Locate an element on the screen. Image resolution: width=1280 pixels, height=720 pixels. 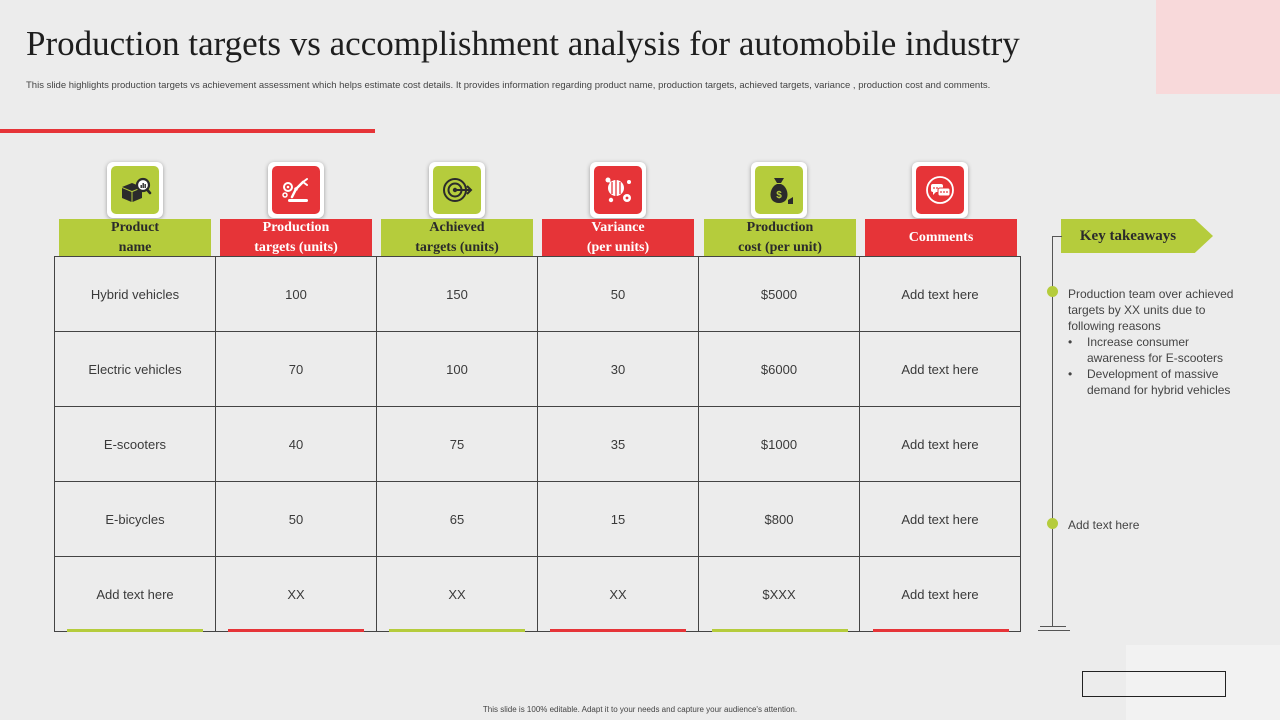
header-production-cost: Production cost (per unit) is located at coordinates (780, 237).